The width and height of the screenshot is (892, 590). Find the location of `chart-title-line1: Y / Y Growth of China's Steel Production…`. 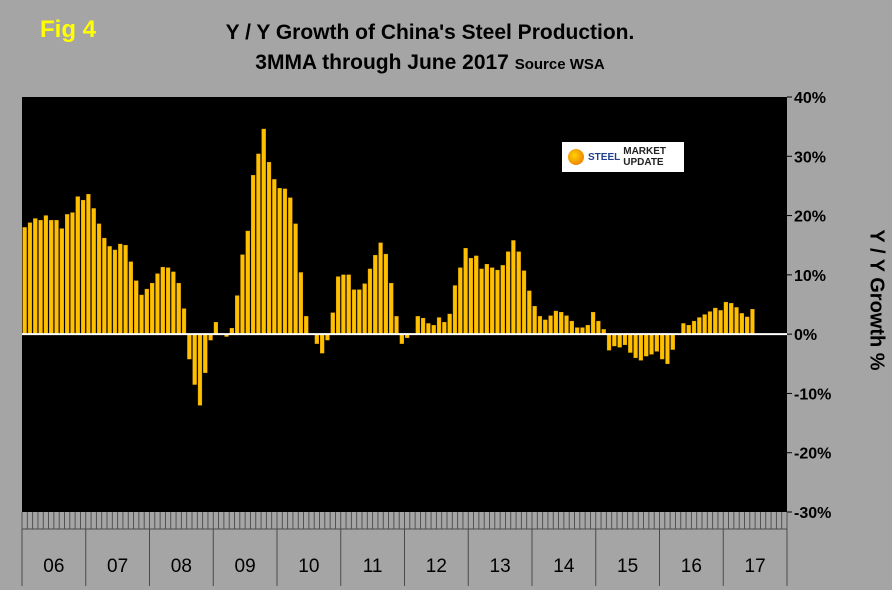

chart-title-line1: Y / Y Growth of China's Steel Production… is located at coordinates (430, 32).